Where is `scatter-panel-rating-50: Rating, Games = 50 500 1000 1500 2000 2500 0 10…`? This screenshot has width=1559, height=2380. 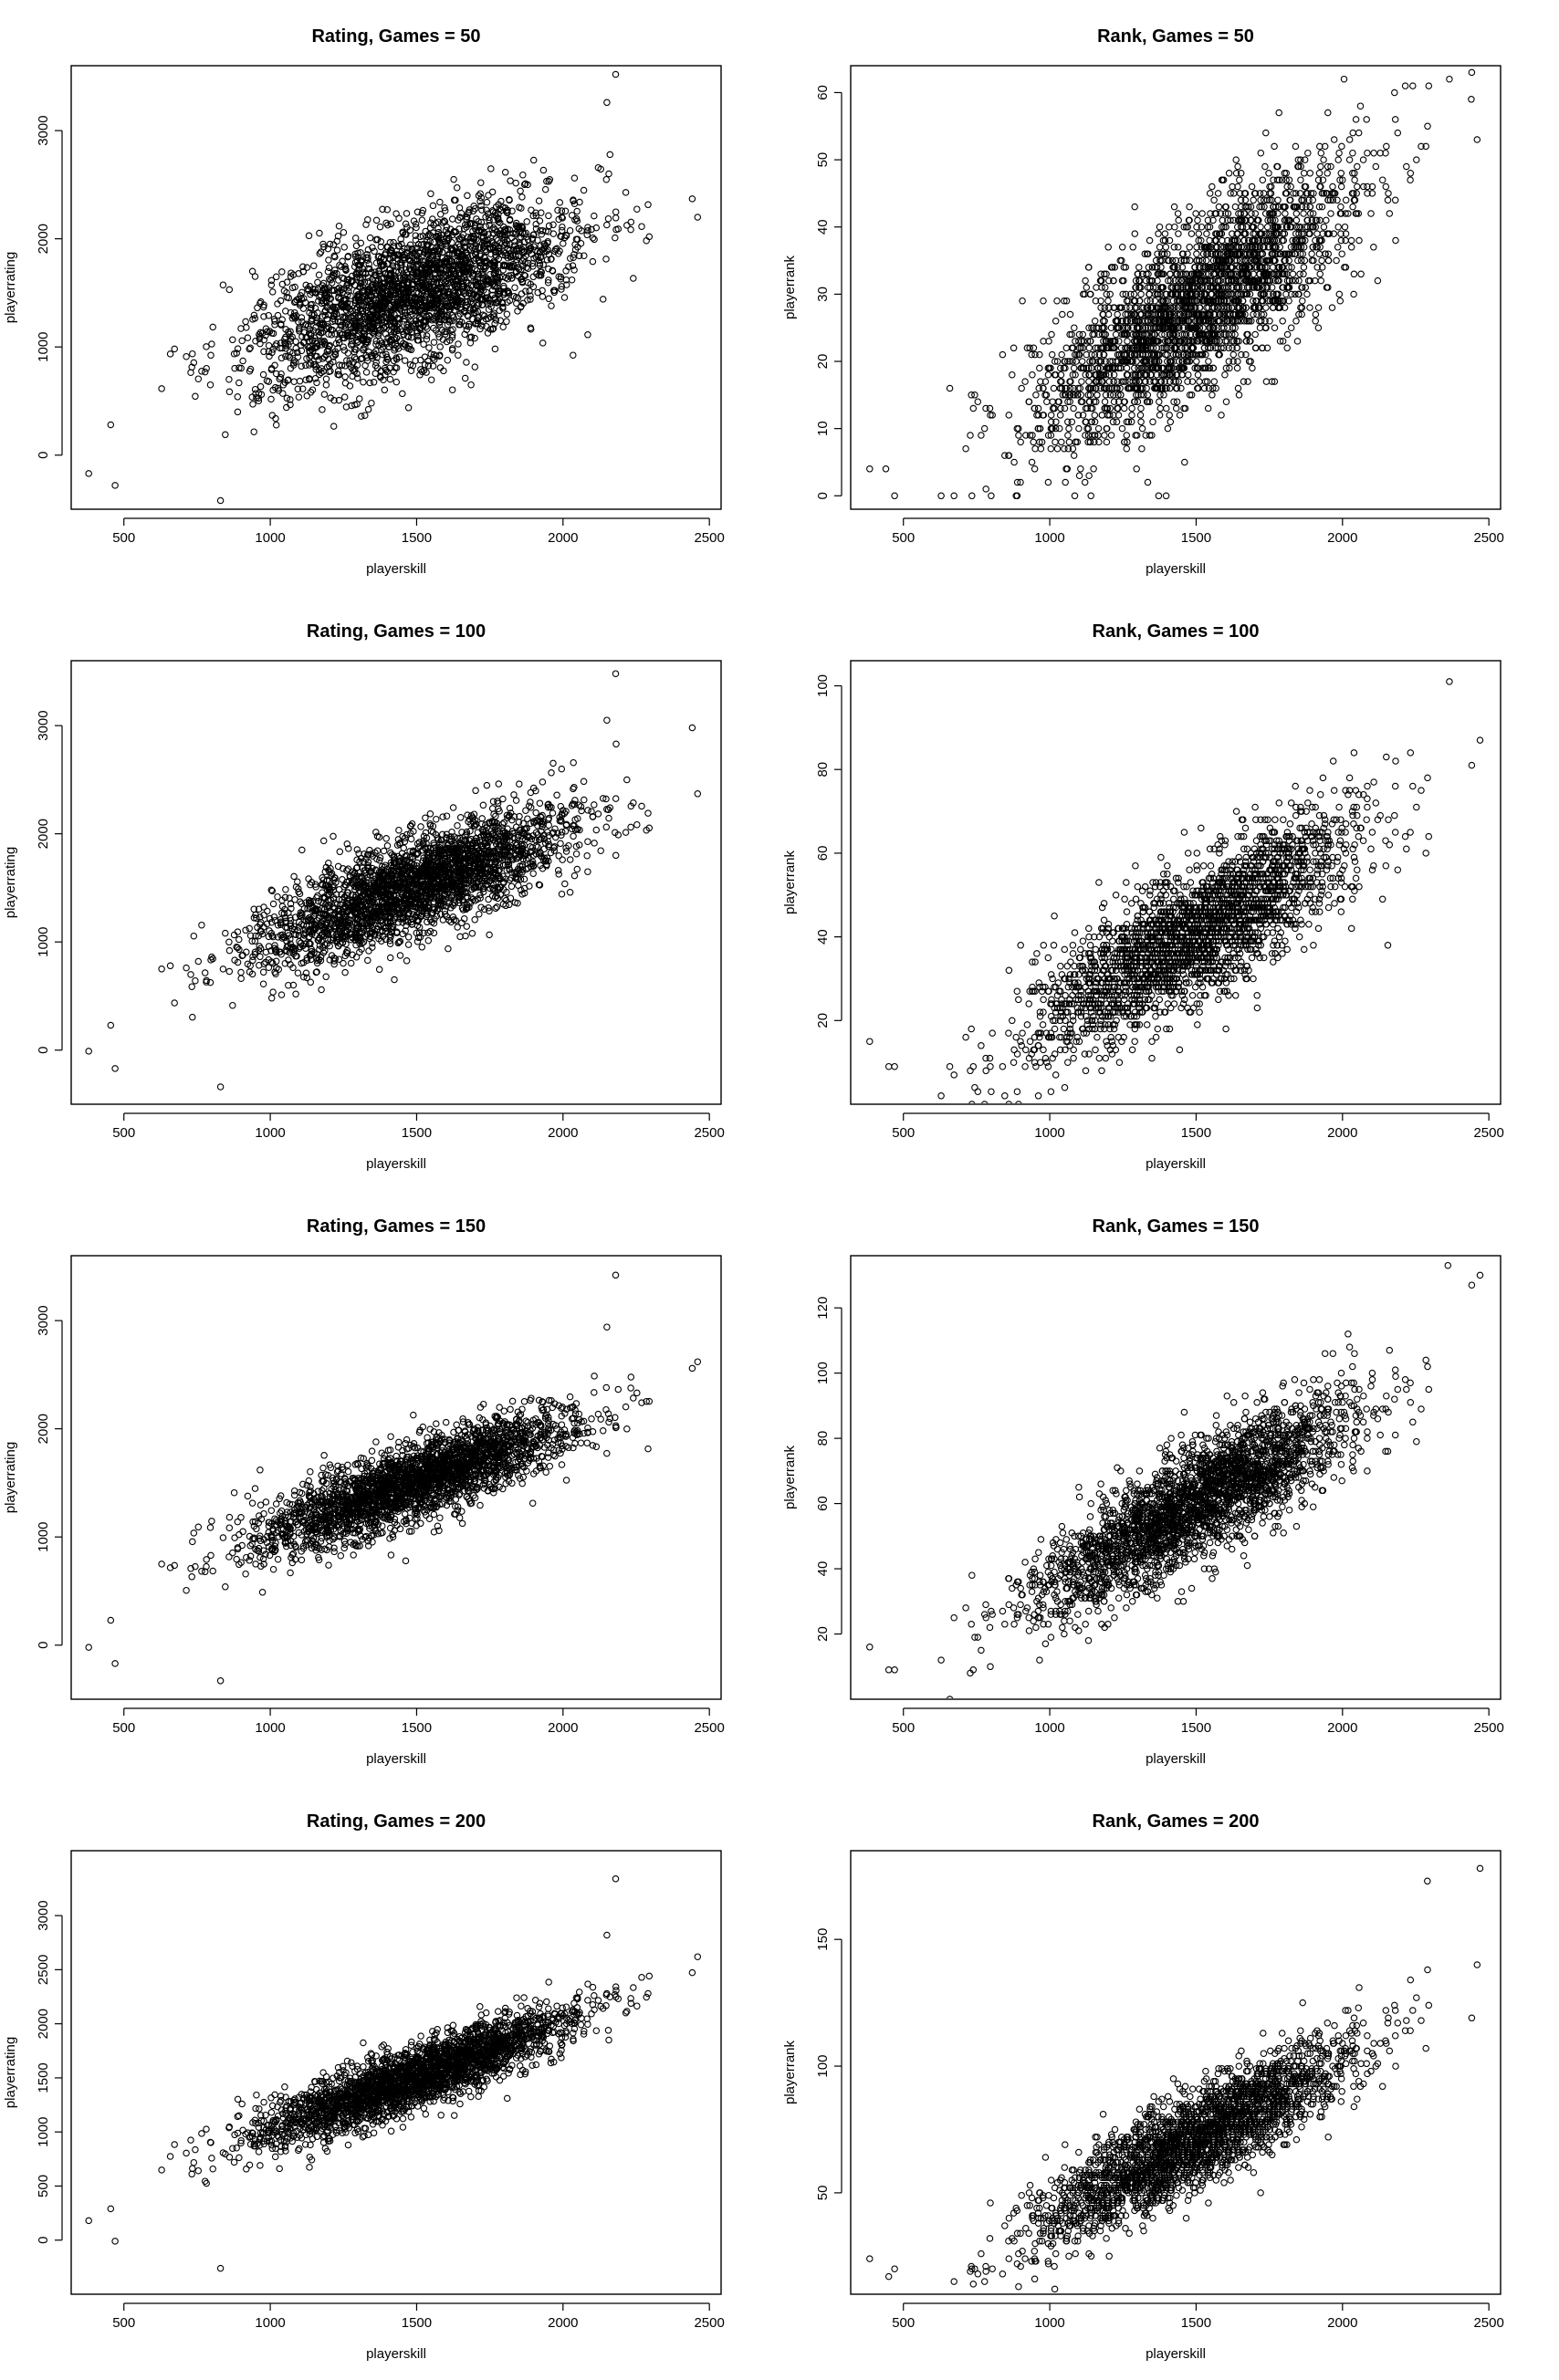 scatter-panel-rating-50: Rating, Games = 50 500 1000 1500 2000 2500 0 10… is located at coordinates (390, 298).